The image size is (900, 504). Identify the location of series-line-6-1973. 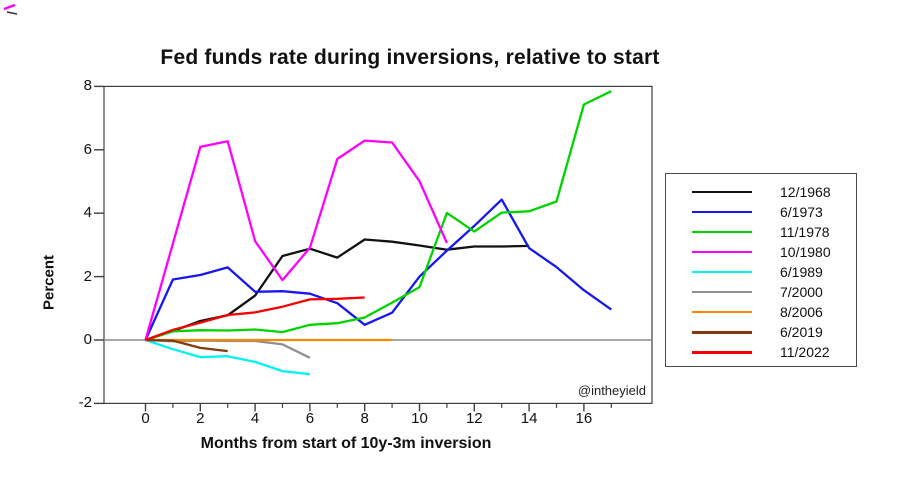
(378, 269).